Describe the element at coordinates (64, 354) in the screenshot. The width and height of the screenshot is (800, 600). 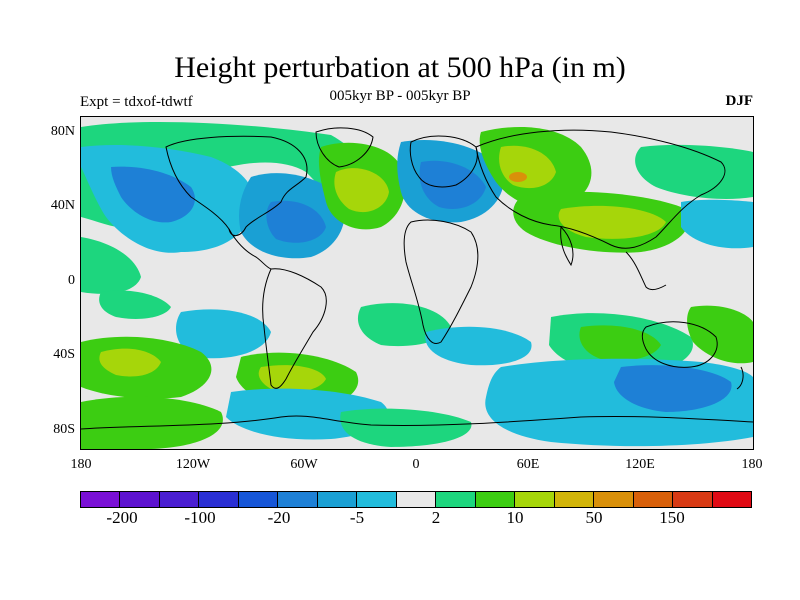
I see `y-tick-label: 40S` at that location.